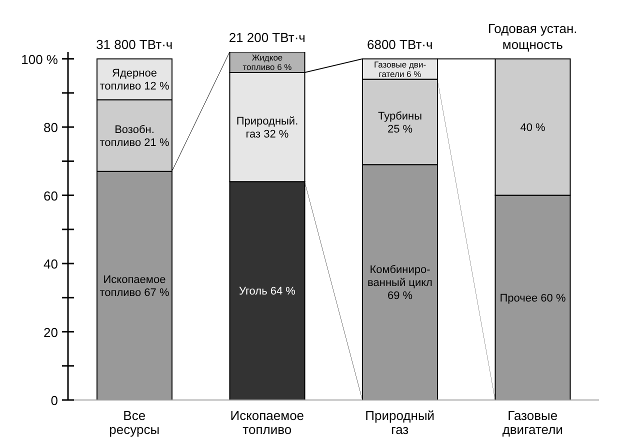  What do you see at coordinates (135, 136) in the screenshot?
I see `data-label: Возобн. топливо 21 %` at bounding box center [135, 136].